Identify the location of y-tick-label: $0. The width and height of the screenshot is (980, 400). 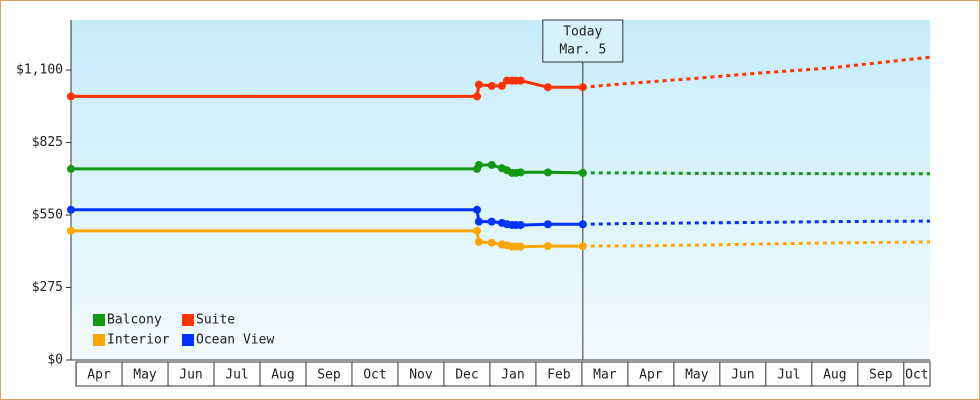
(55, 360).